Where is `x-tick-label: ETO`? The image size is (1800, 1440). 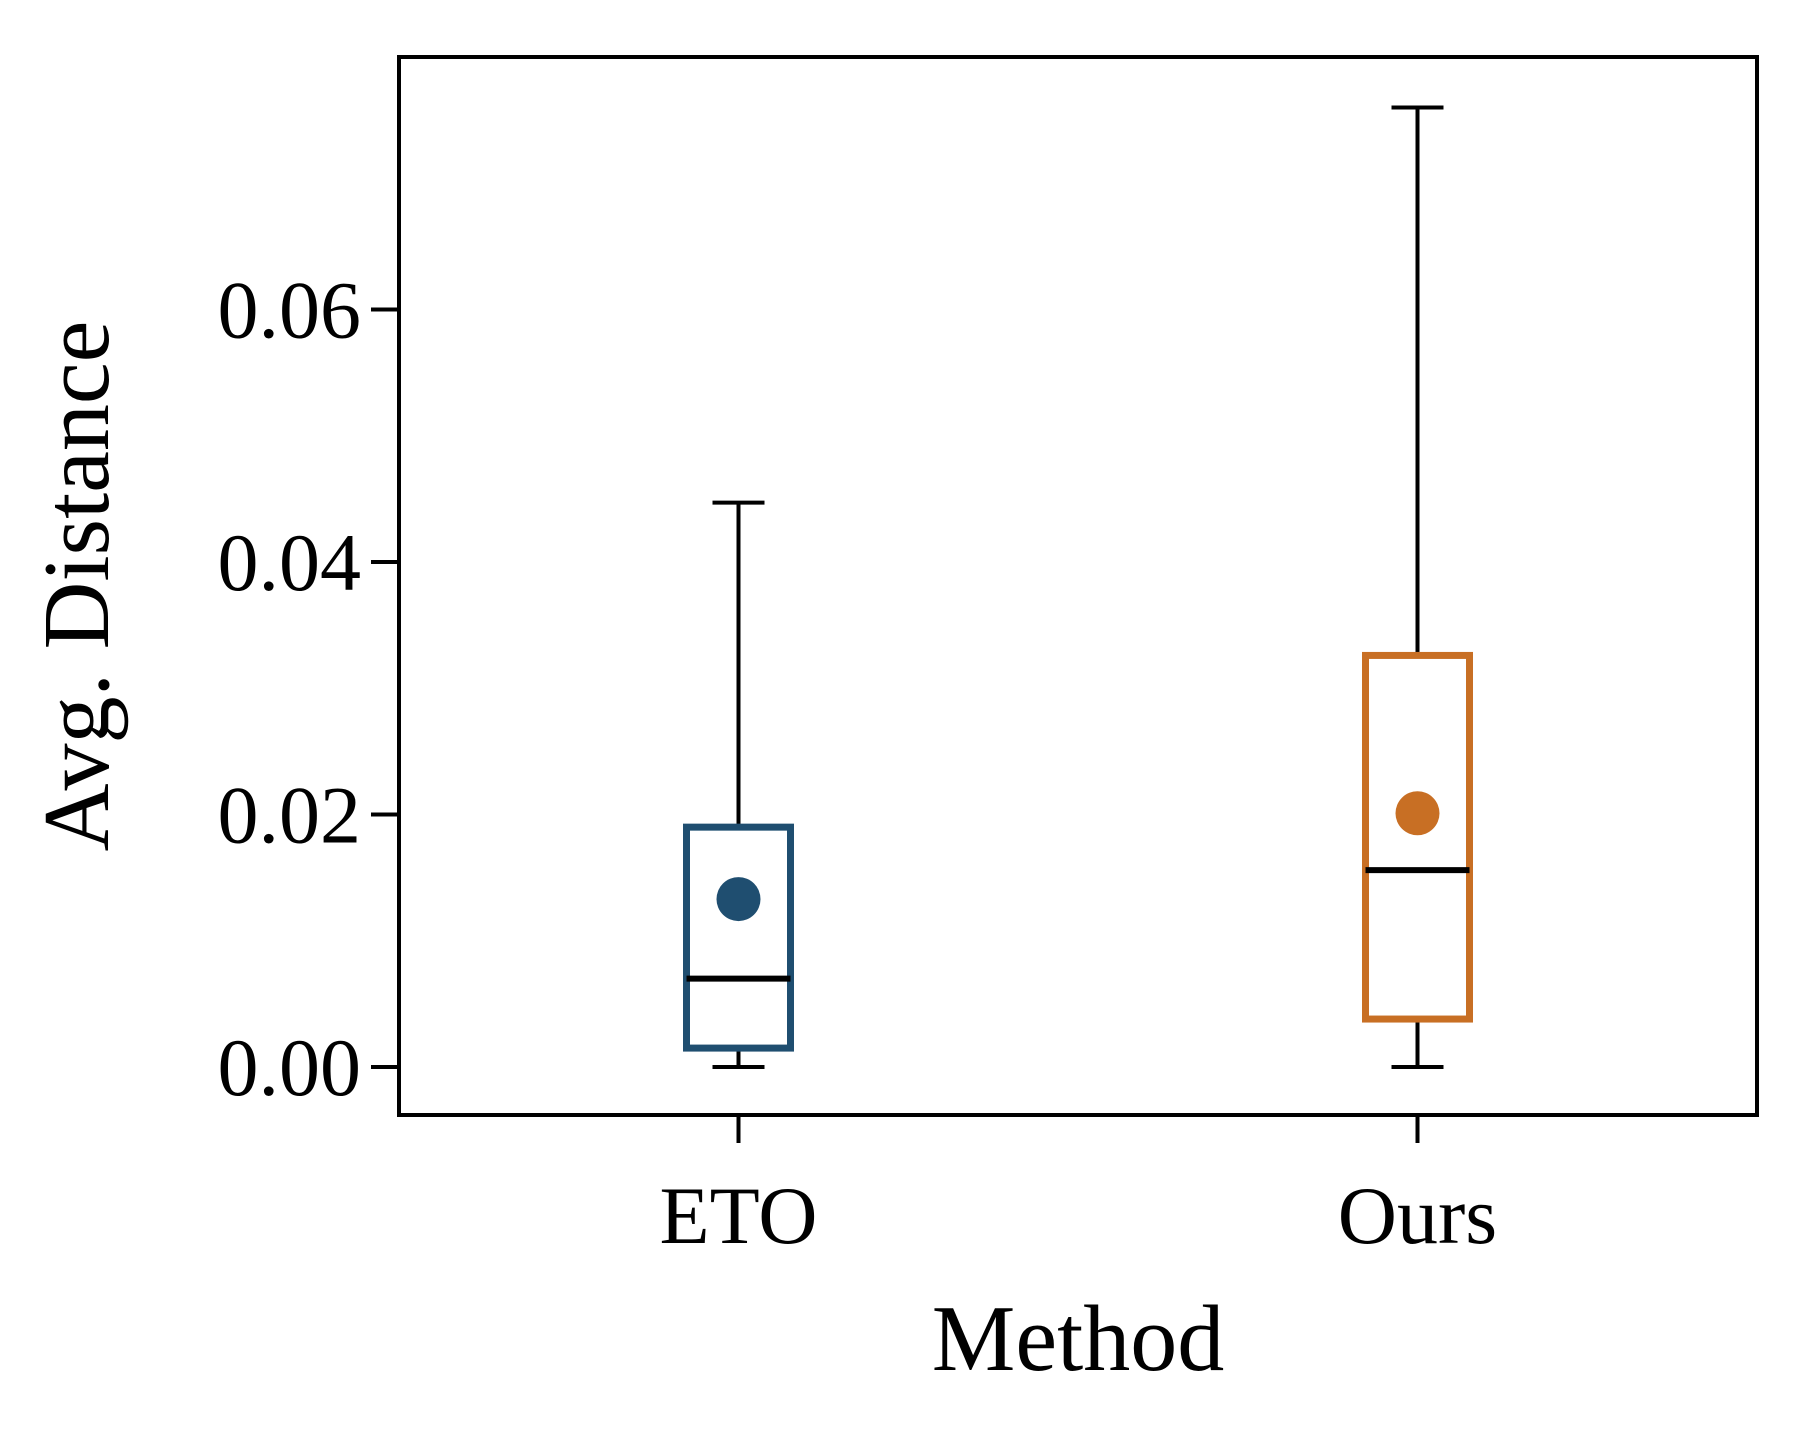
x-tick-label: ETO is located at coordinates (739, 1215).